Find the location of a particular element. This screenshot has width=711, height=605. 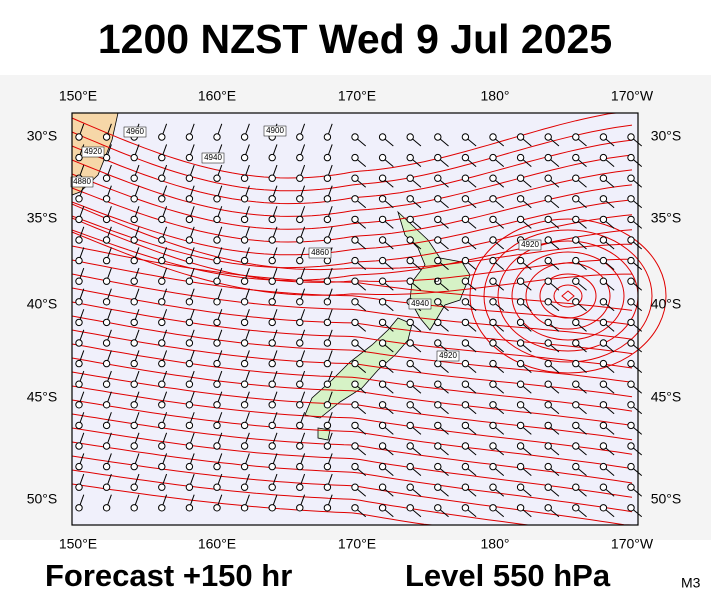

contour-label: 4960 is located at coordinates (135, 131).